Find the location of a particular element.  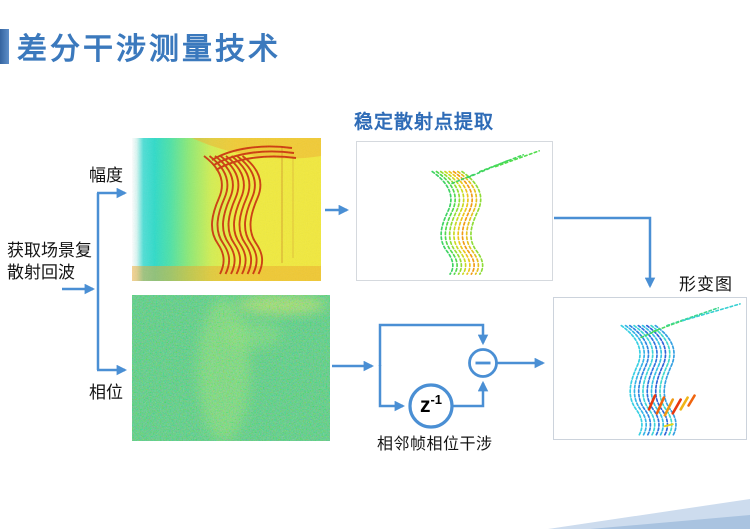

input-echo-label: 获取场景复散射回波 is located at coordinates (49, 262).